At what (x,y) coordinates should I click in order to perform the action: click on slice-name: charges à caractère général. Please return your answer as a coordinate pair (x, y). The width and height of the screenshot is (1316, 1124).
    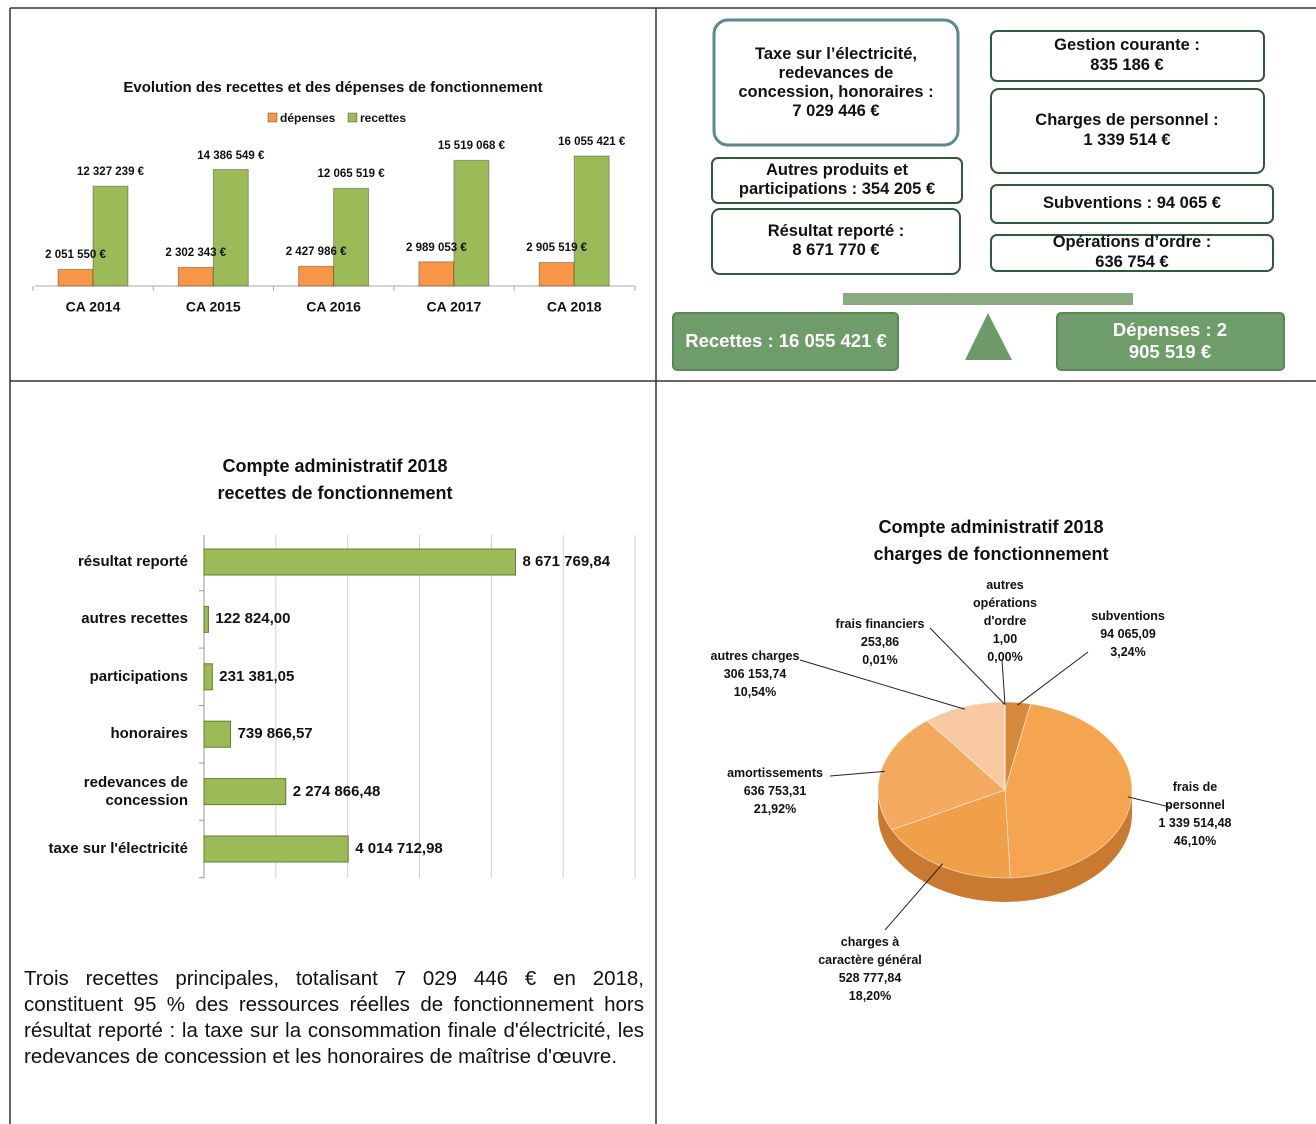
    Looking at the image, I should click on (870, 951).